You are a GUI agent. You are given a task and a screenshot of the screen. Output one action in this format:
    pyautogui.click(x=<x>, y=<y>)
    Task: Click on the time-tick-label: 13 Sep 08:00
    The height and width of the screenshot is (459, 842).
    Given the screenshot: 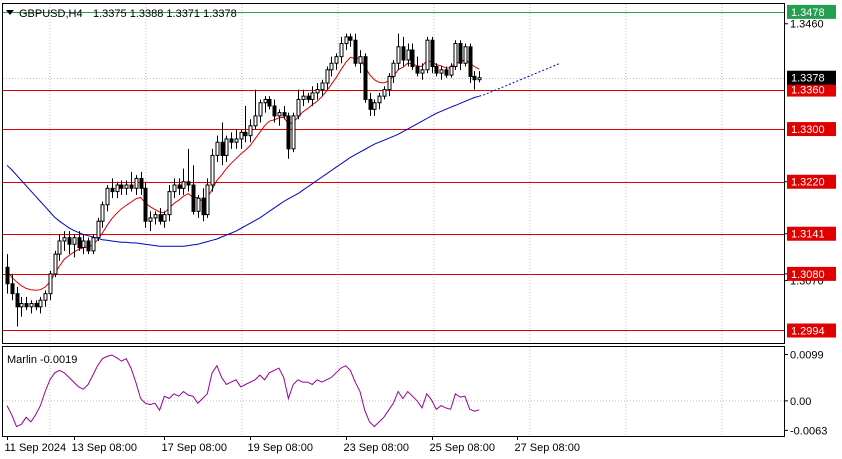 What is the action you would take?
    pyautogui.click(x=104, y=448)
    